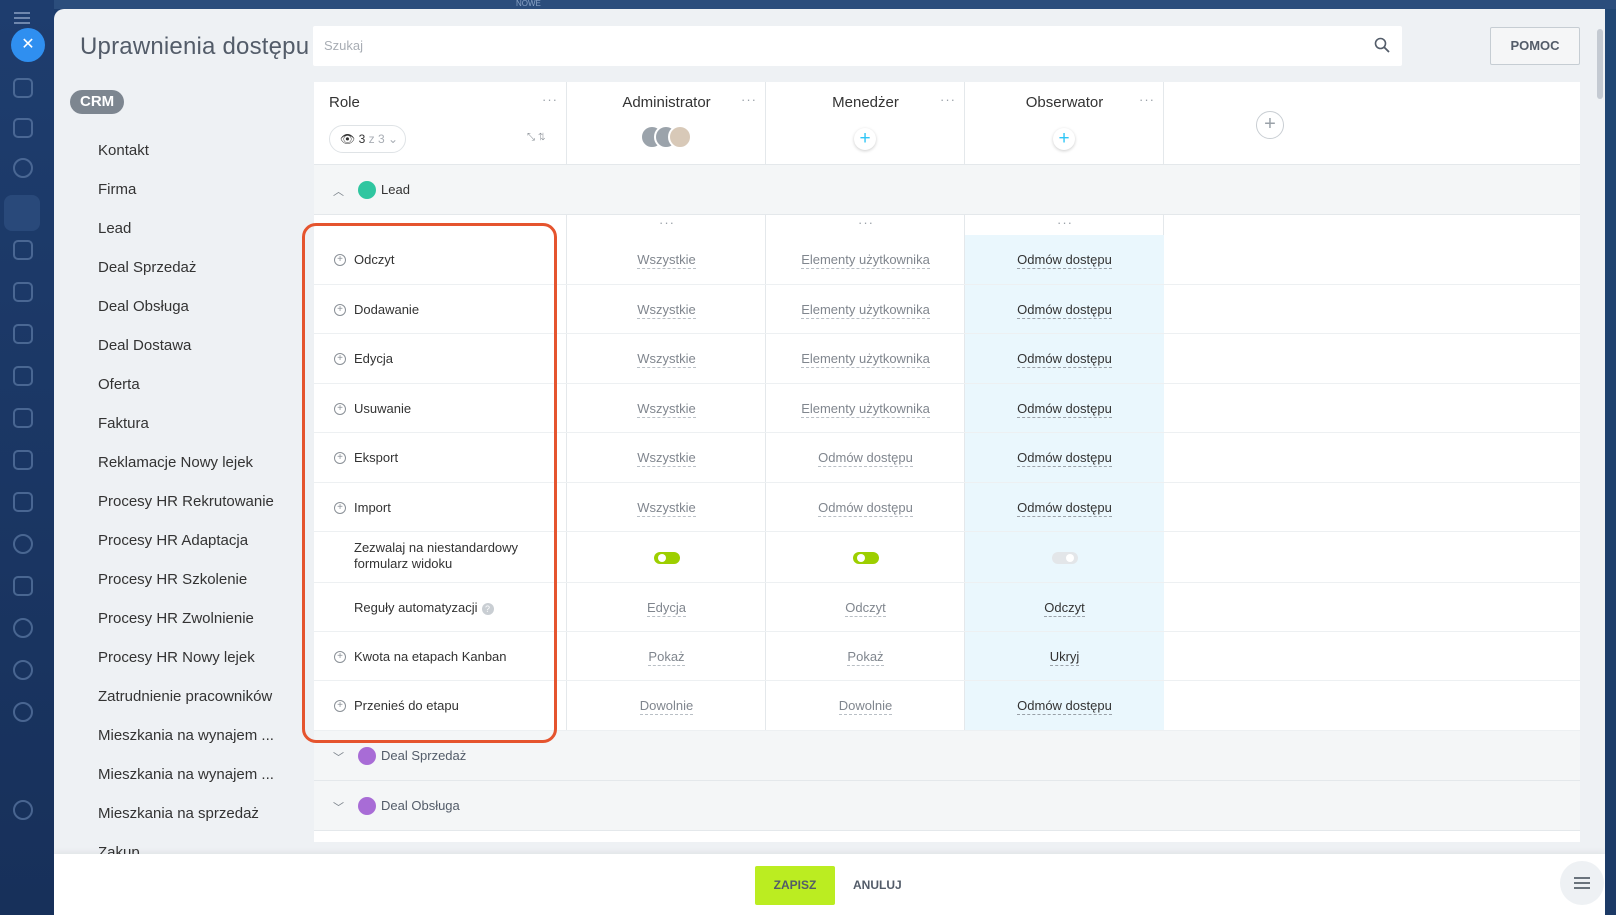 Image resolution: width=1616 pixels, height=915 pixels. What do you see at coordinates (178, 813) in the screenshot?
I see `menu-item: Mieszkania na sprzedaż` at bounding box center [178, 813].